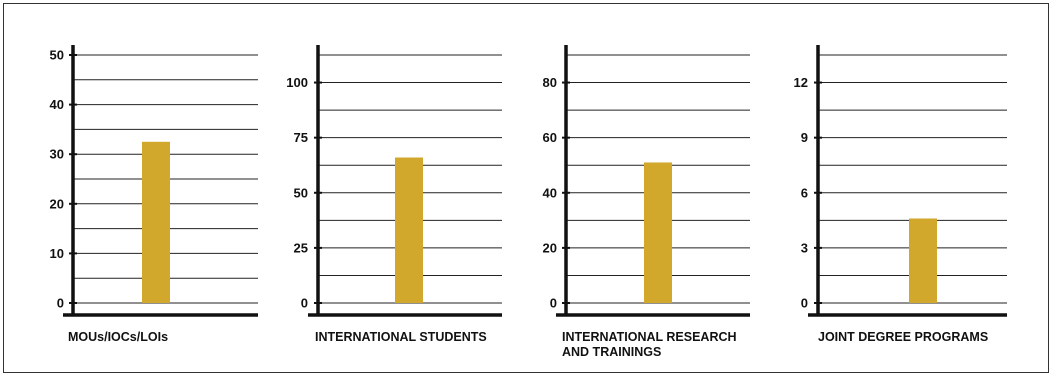 This screenshot has height=379, width=1056. Describe the element at coordinates (804, 247) in the screenshot. I see `y-tick-label: 3` at that location.